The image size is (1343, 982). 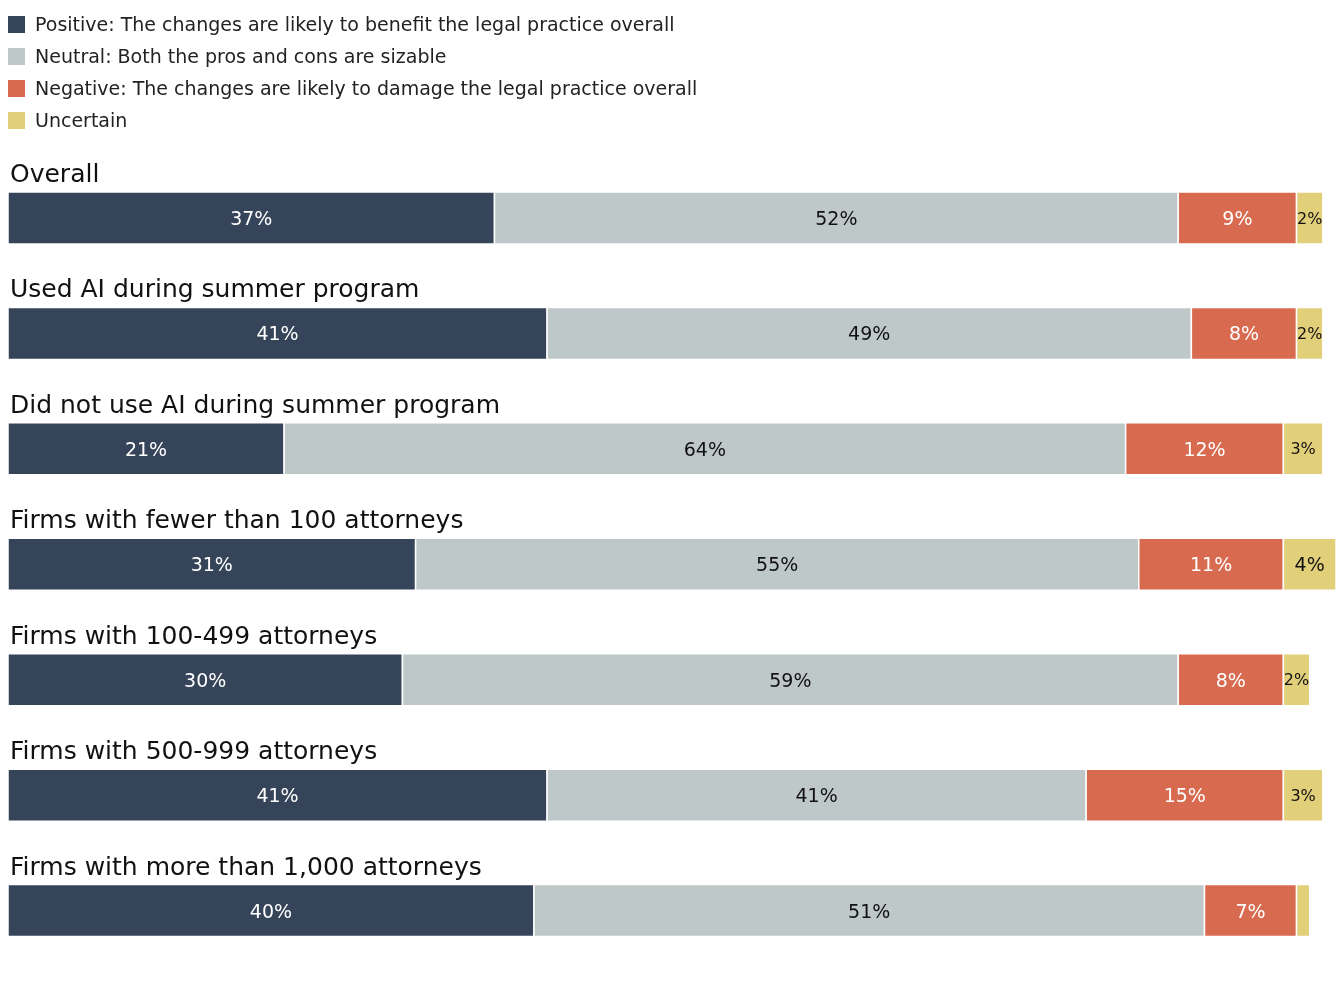 What do you see at coordinates (81, 120) in the screenshot?
I see `legend-label: Uncertain` at bounding box center [81, 120].